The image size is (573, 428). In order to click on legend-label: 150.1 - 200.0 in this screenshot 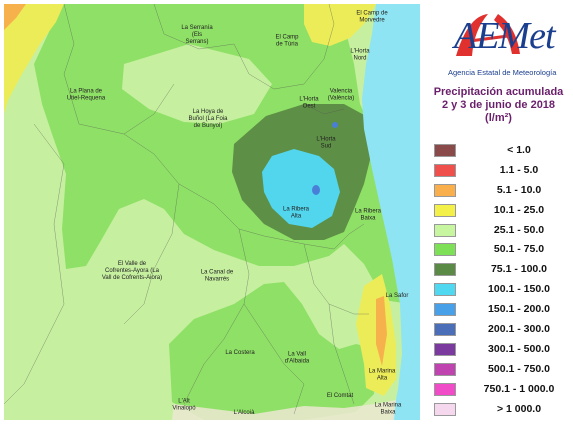, I will do `click(519, 309)`.